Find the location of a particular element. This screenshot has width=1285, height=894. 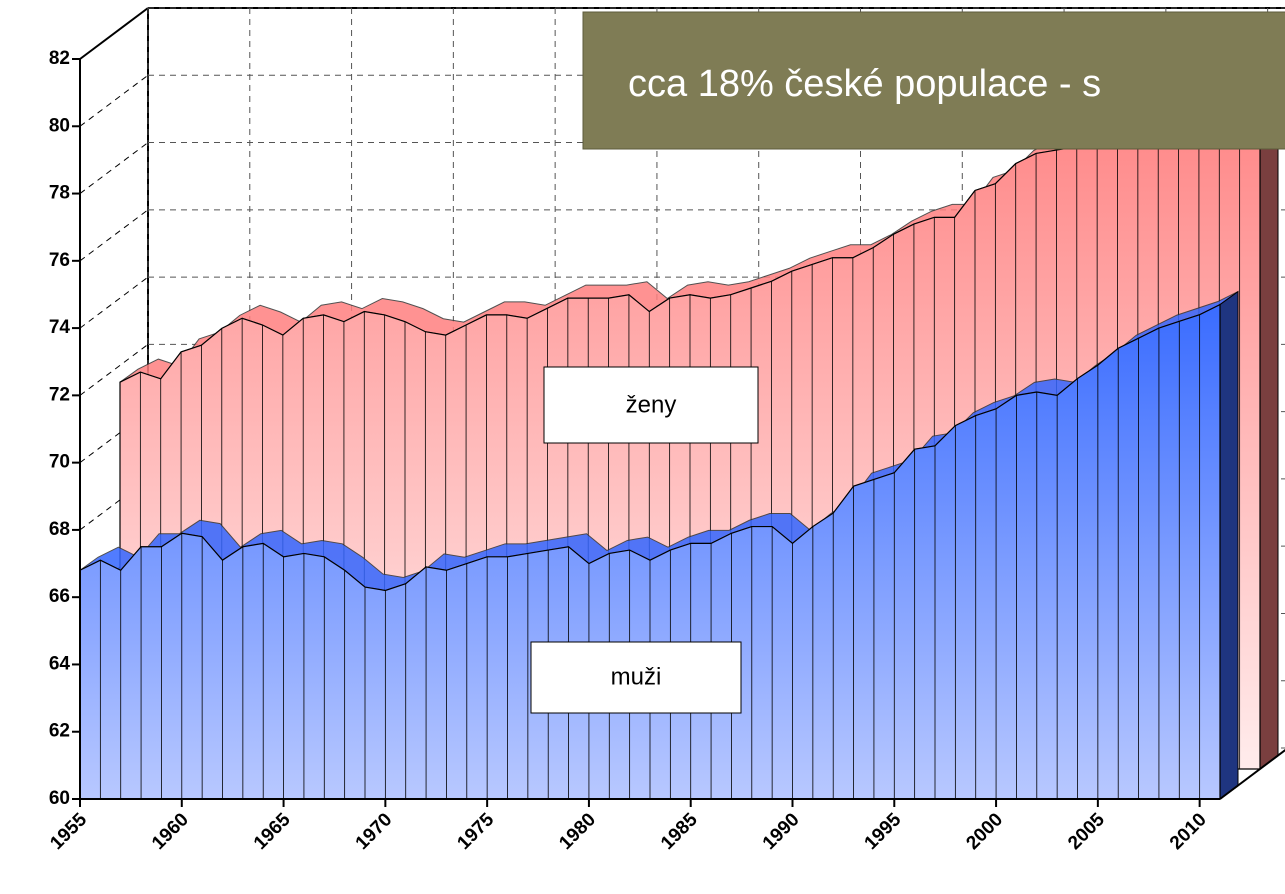

series-label: muži is located at coordinates (636, 676).